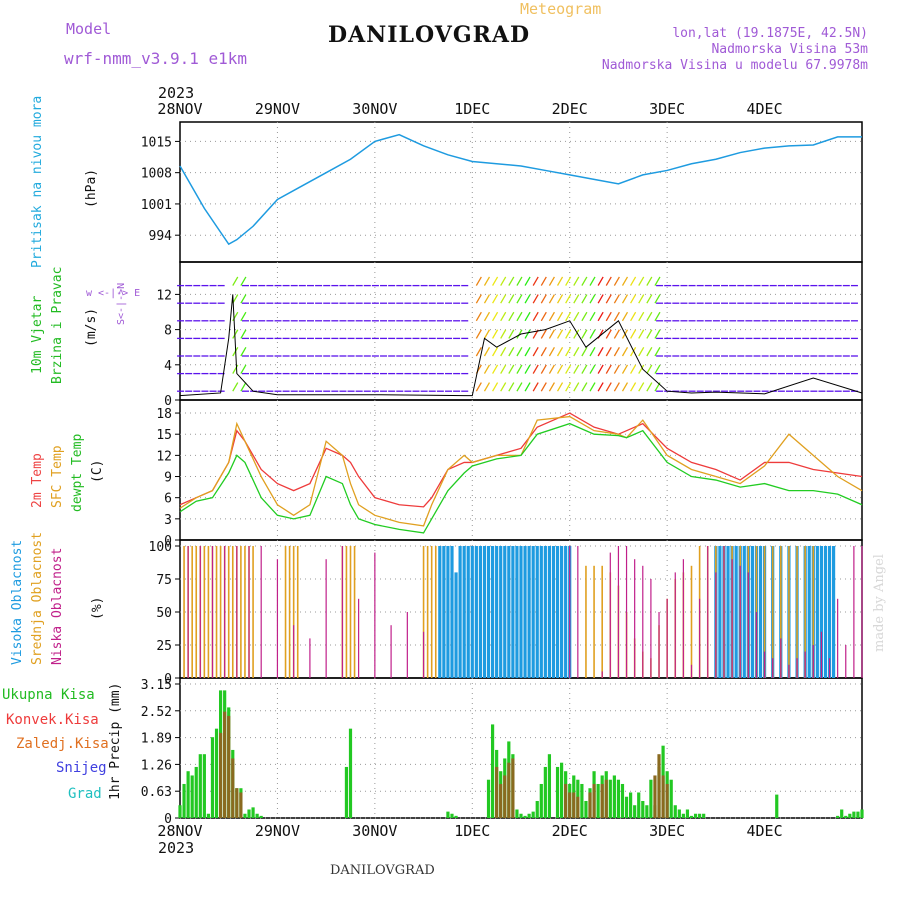 The width and height of the screenshot is (900, 900). I want to click on ytick-label-precip: 0.63, so click(156, 792).